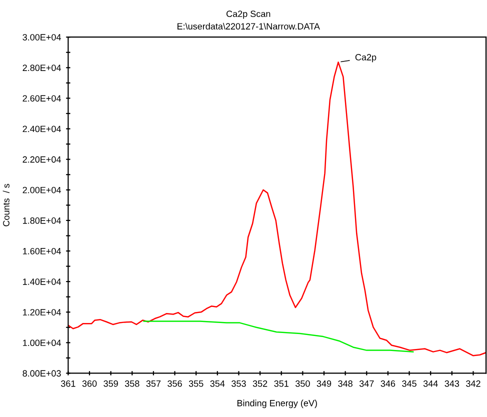 This screenshot has width=487, height=417. What do you see at coordinates (303, 383) in the screenshot?
I see `x-tick-label: 350` at bounding box center [303, 383].